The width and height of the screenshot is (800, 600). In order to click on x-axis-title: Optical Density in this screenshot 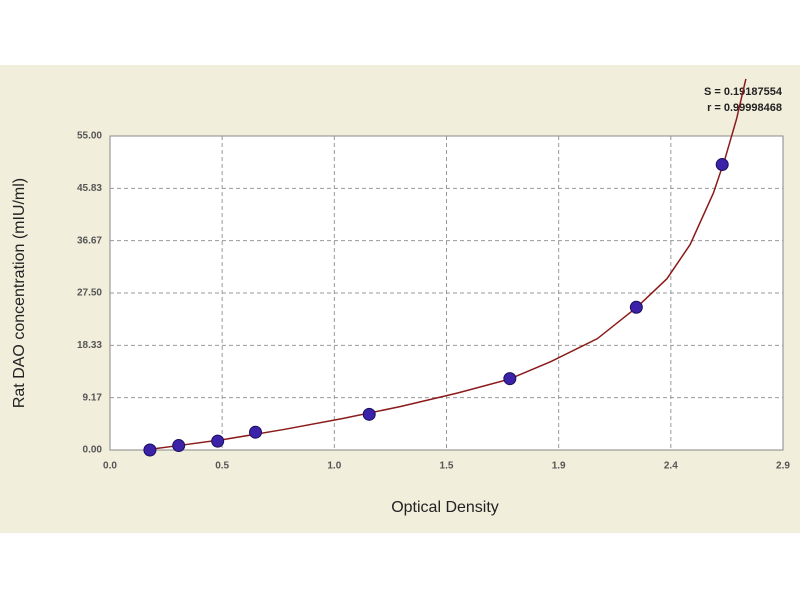, I will do `click(445, 507)`.